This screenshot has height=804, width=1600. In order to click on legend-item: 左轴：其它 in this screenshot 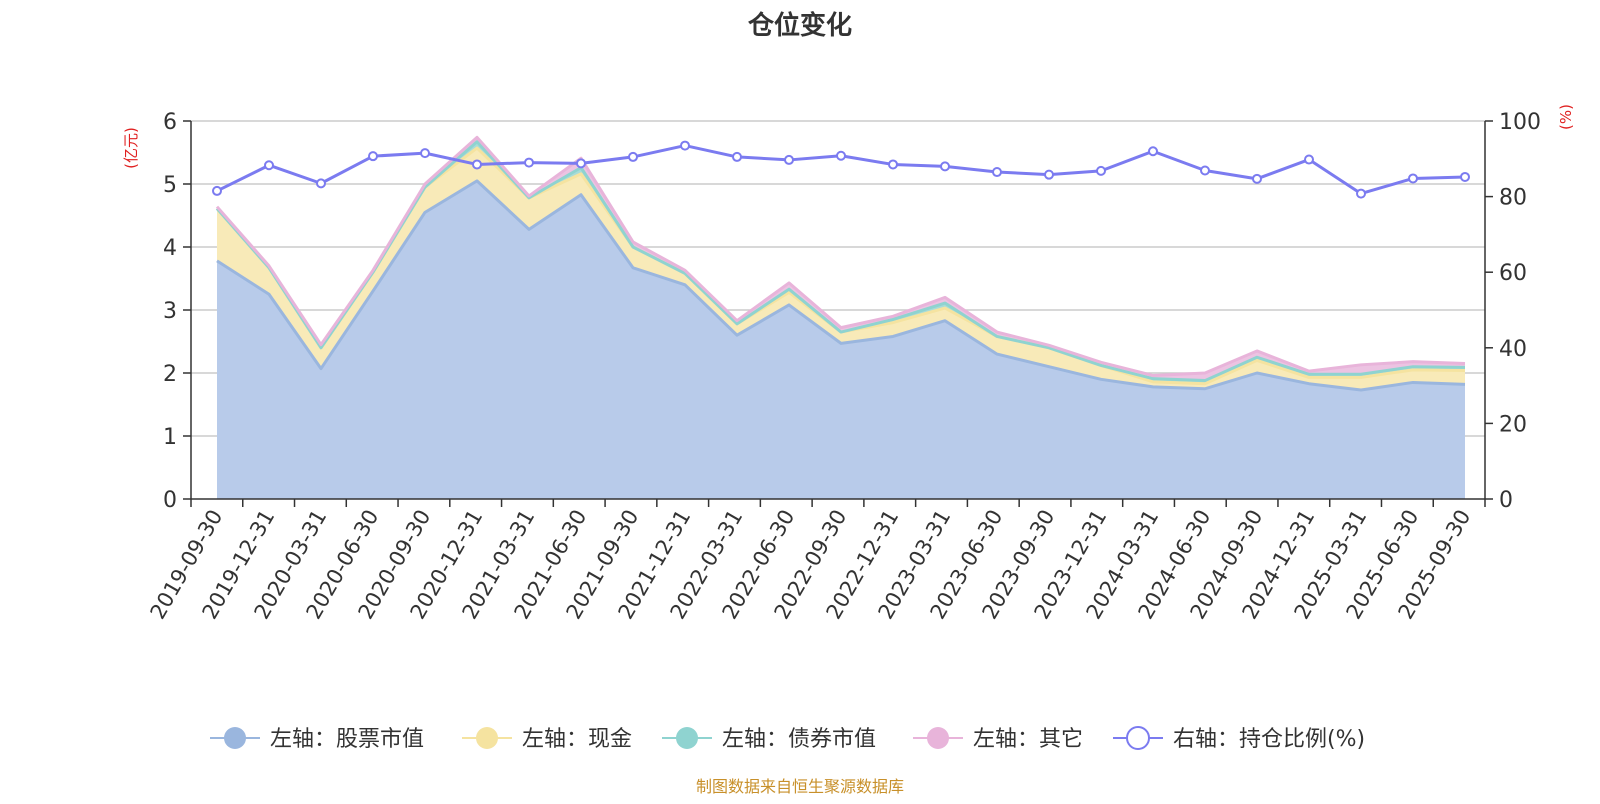, I will do `click(998, 739)`.